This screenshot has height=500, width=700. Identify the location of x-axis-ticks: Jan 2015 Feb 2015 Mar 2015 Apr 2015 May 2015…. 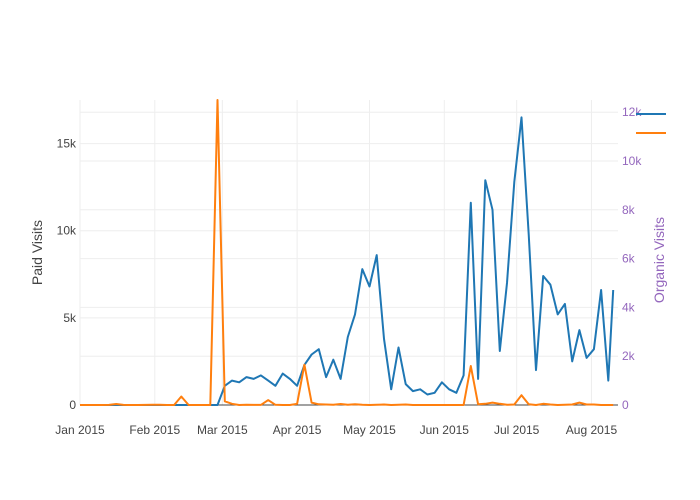
(336, 430).